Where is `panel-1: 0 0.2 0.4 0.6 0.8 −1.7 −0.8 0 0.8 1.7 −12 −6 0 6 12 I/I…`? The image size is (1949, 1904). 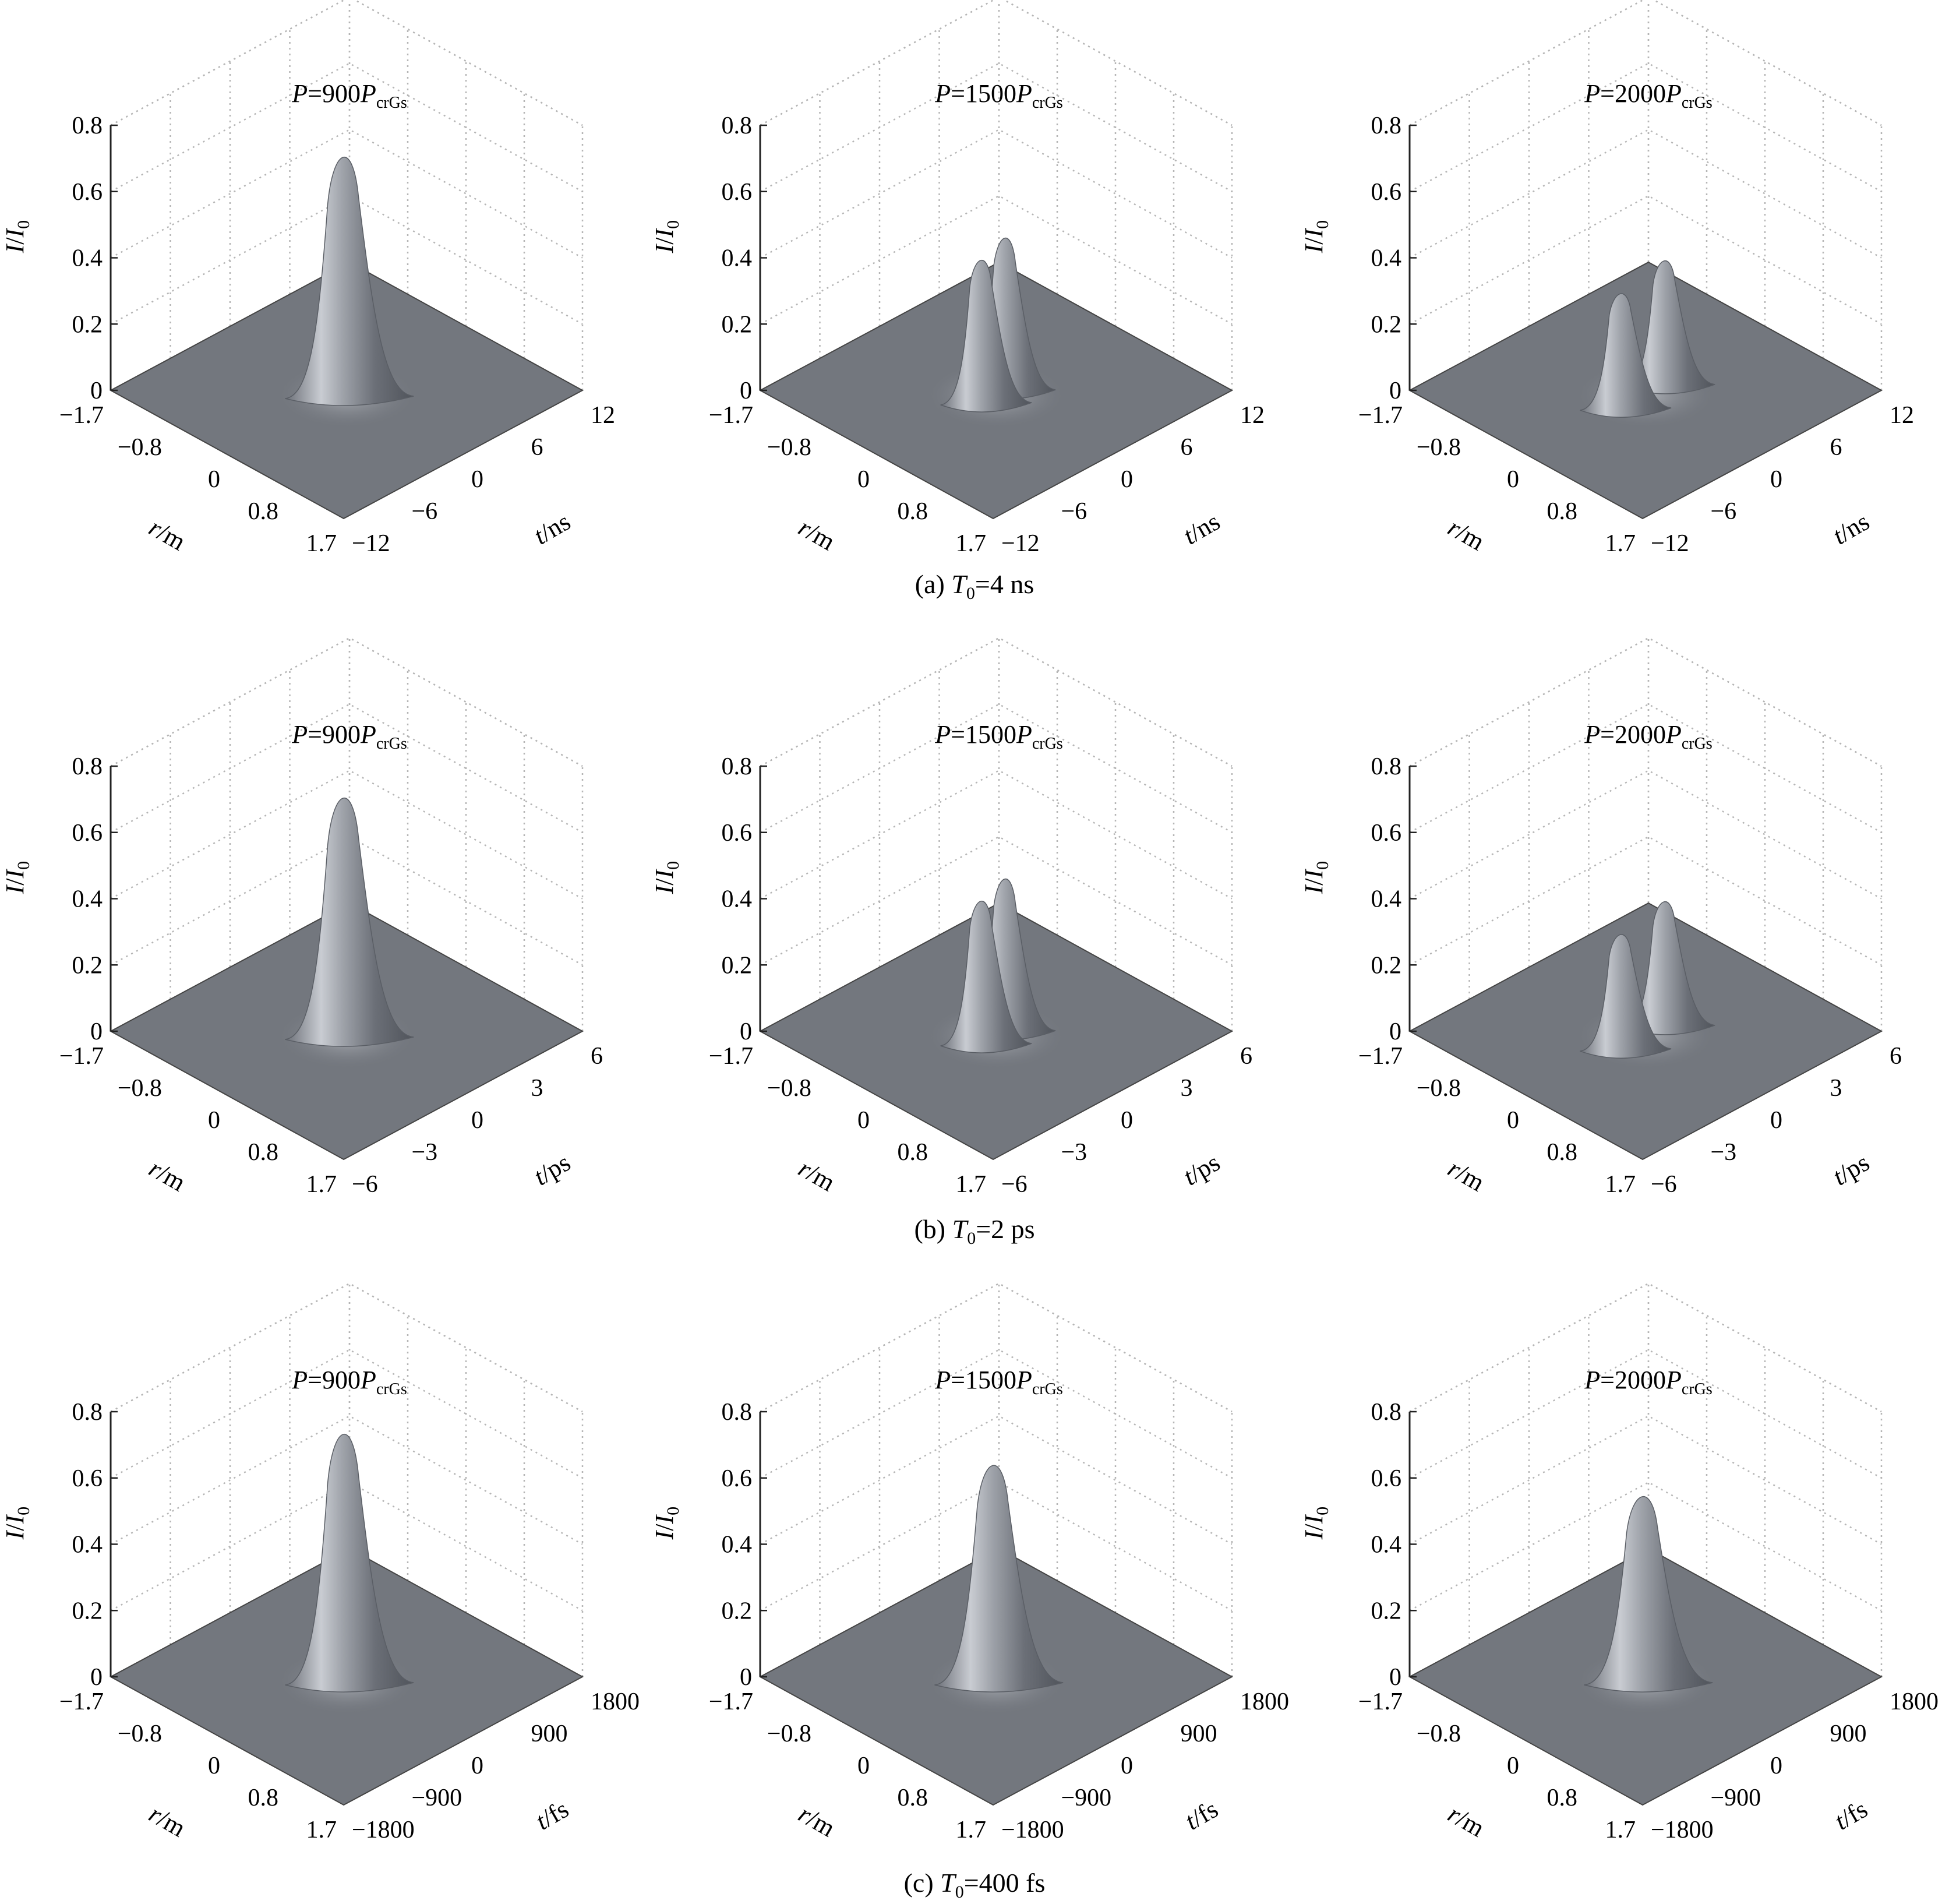
panel-1: 0 0.2 0.4 0.6 0.8 −1.7 −0.8 0 0.8 1.7 −12 −6 0 6 12 I/I… is located at coordinates (308, 278).